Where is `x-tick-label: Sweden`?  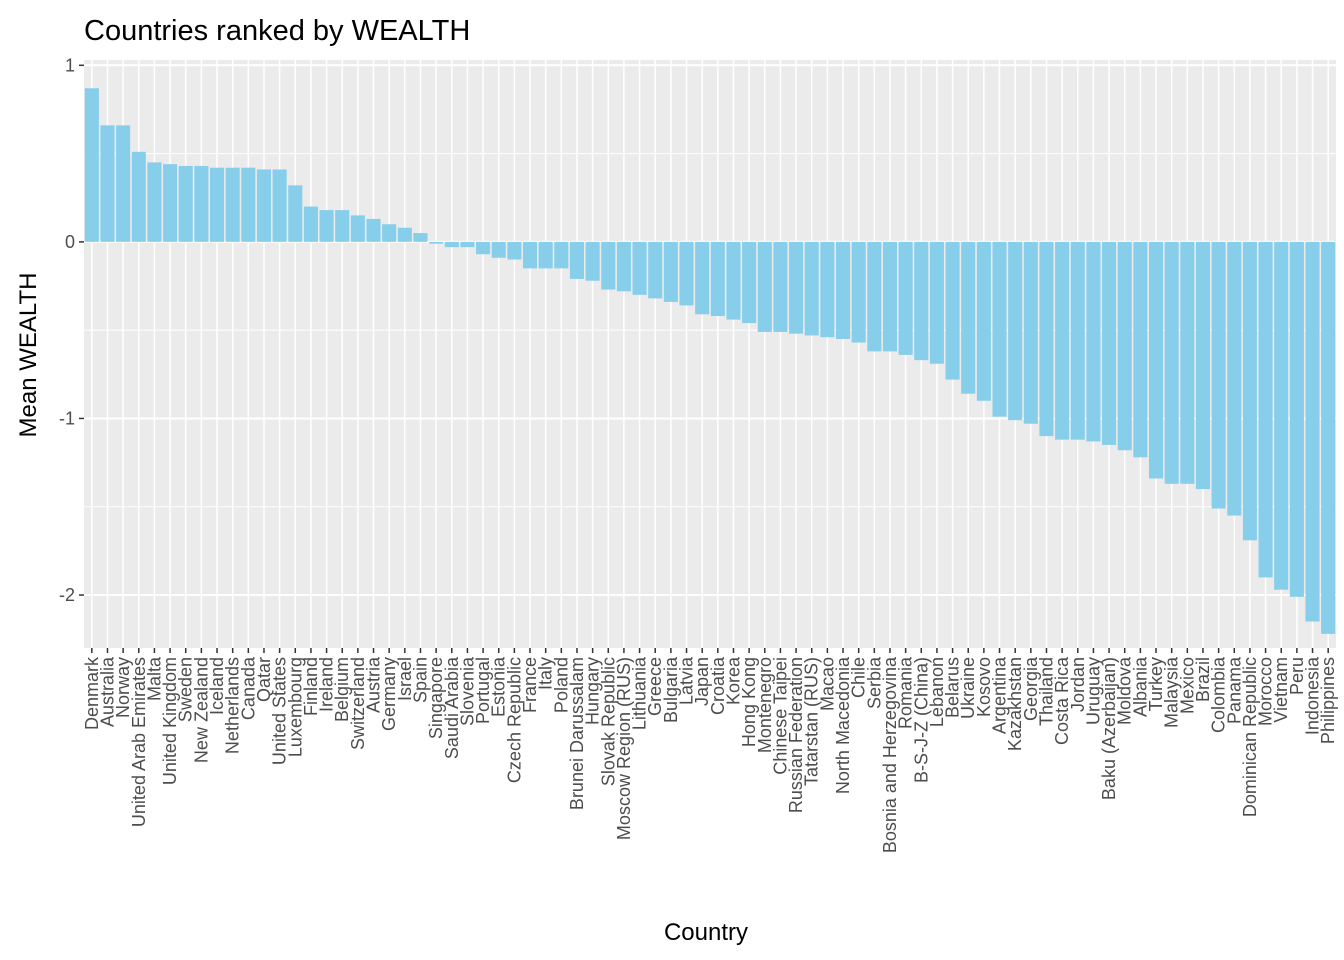
x-tick-label: Sweden is located at coordinates (186, 689).